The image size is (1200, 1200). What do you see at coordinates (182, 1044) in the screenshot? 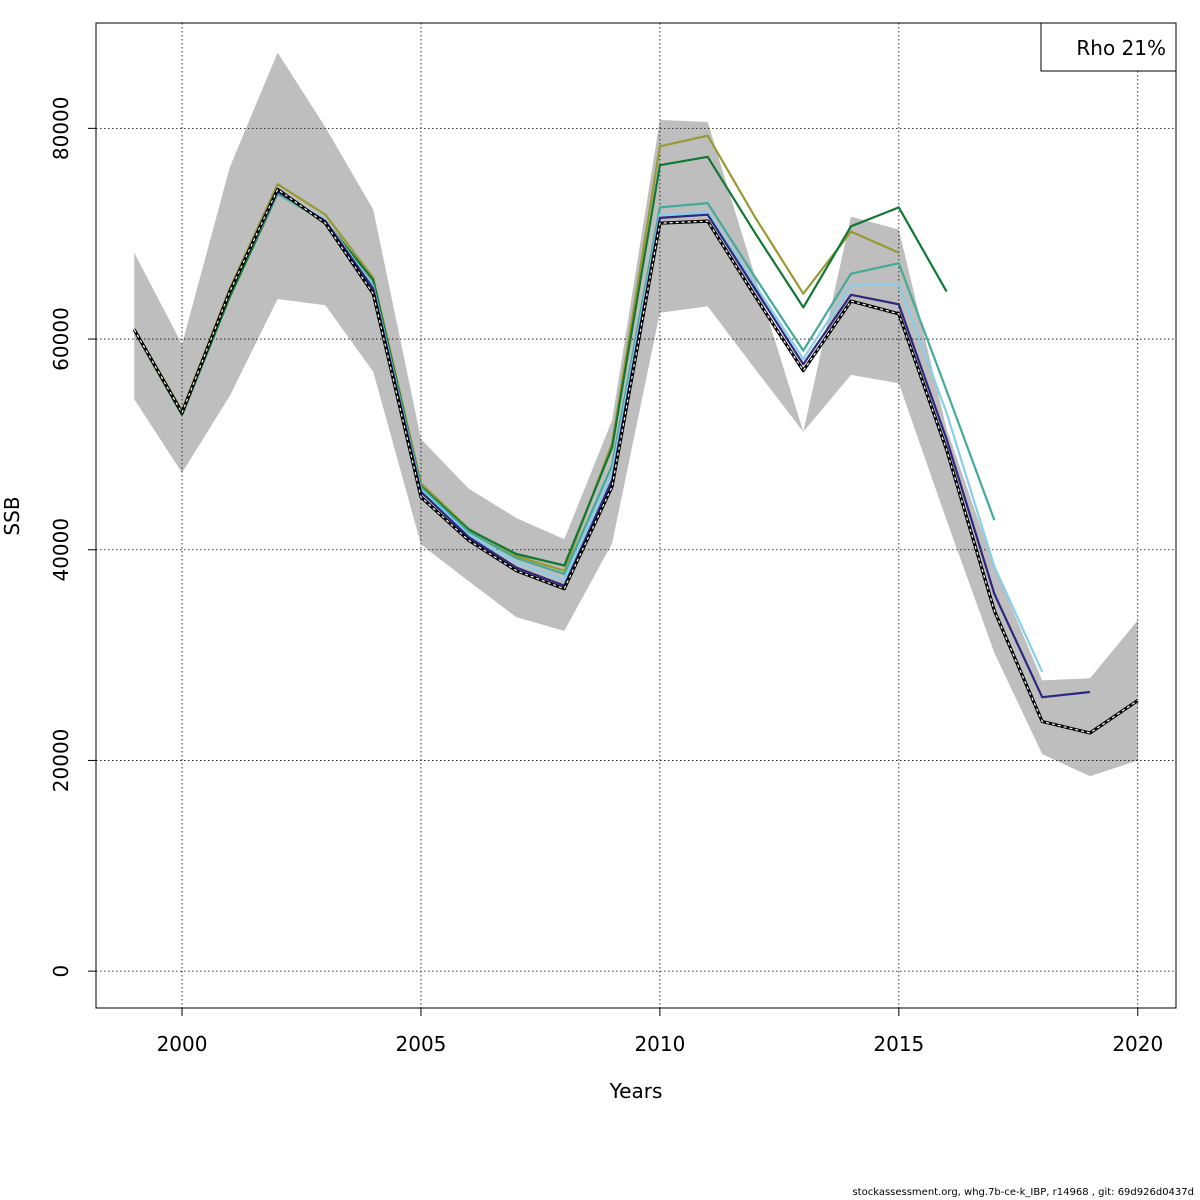
I see `x-tick-label: 2000` at bounding box center [182, 1044].